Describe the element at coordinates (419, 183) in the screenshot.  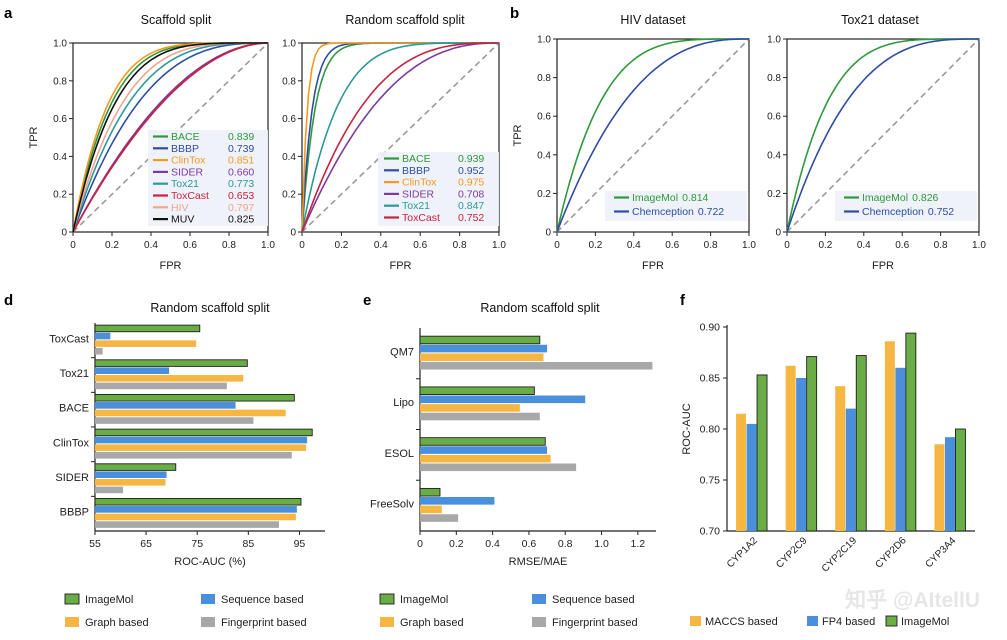
I see `legend-label: ClinTox` at that location.